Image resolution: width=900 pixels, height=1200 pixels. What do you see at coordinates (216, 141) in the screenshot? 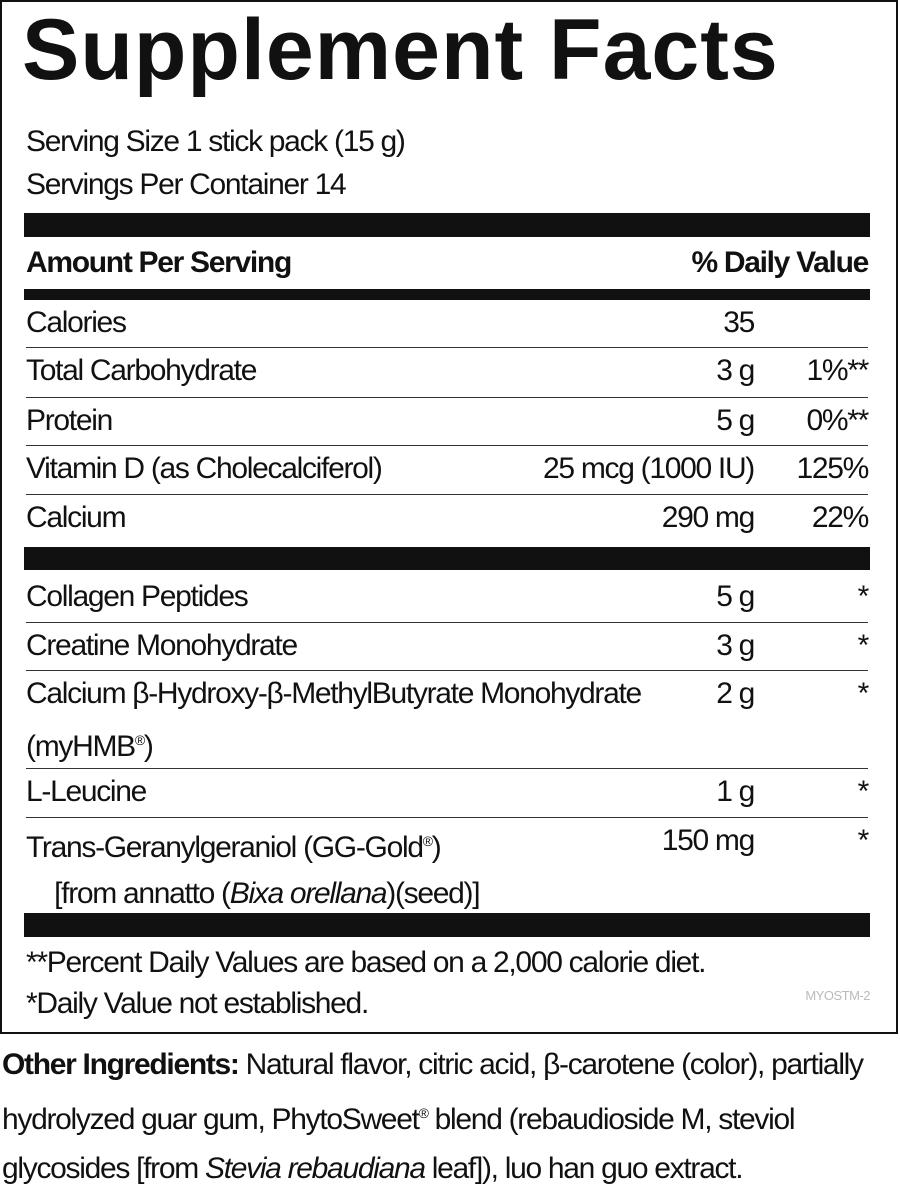
I see `serving-size: Serving Size 1 stick pack (15 g)` at bounding box center [216, 141].